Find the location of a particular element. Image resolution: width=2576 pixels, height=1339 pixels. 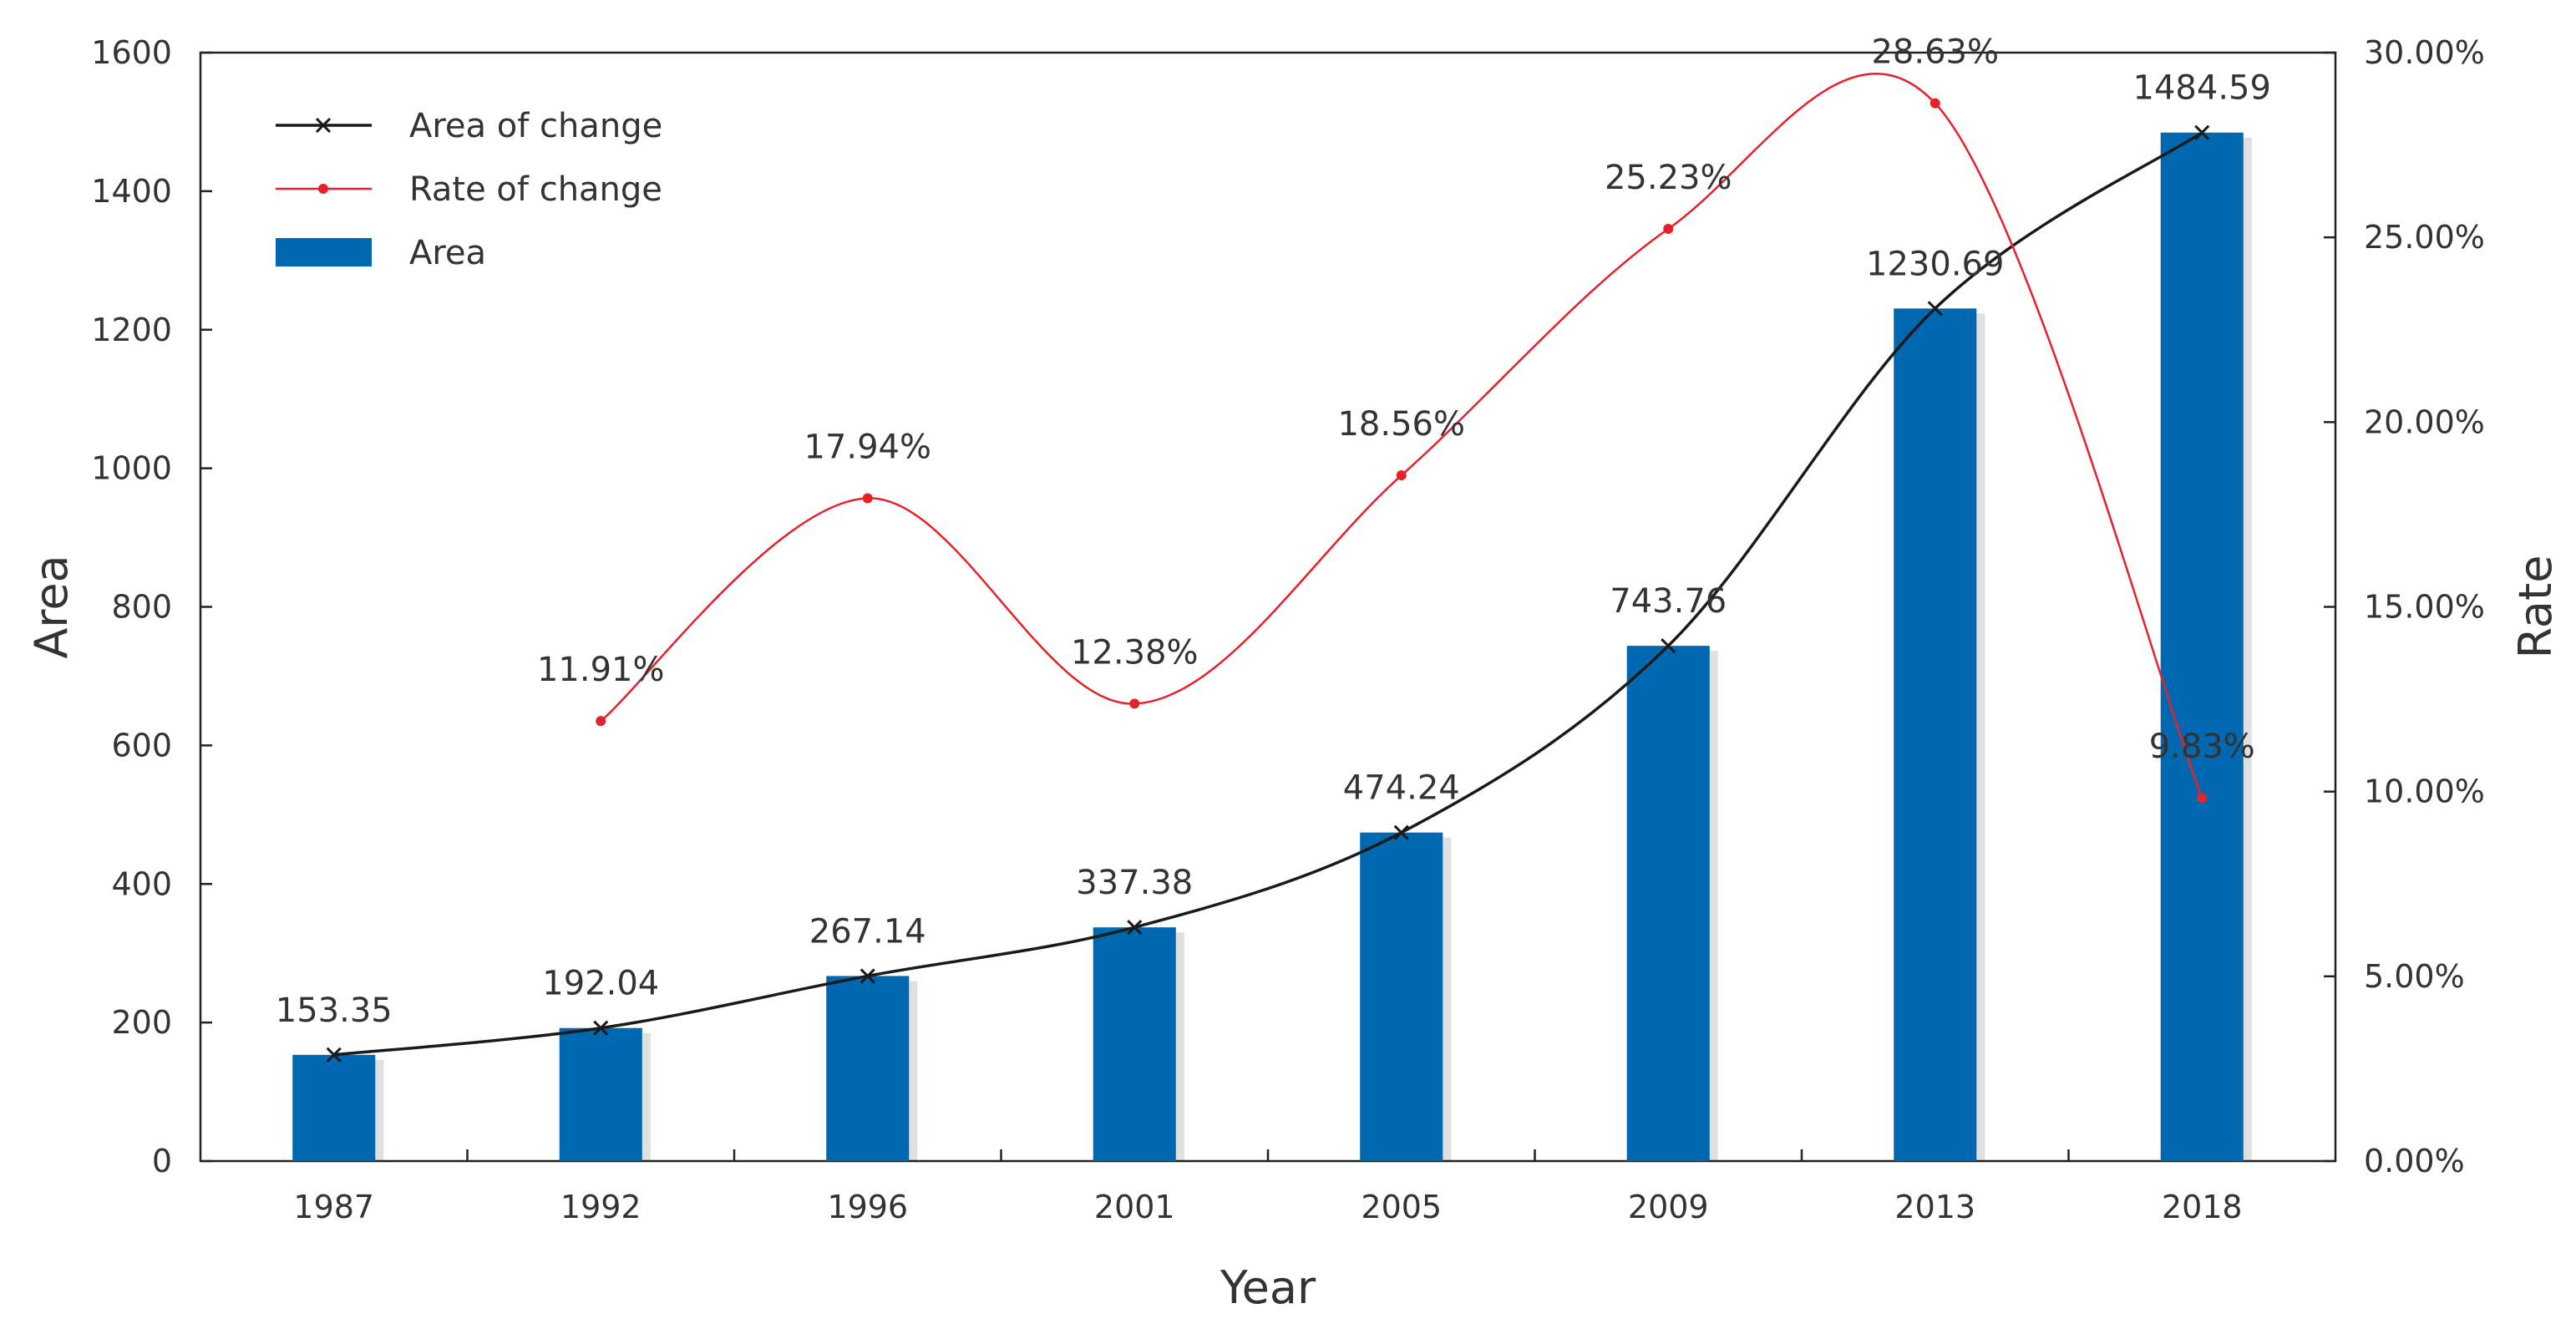

legend-item: Rate of change is located at coordinates (469, 189).